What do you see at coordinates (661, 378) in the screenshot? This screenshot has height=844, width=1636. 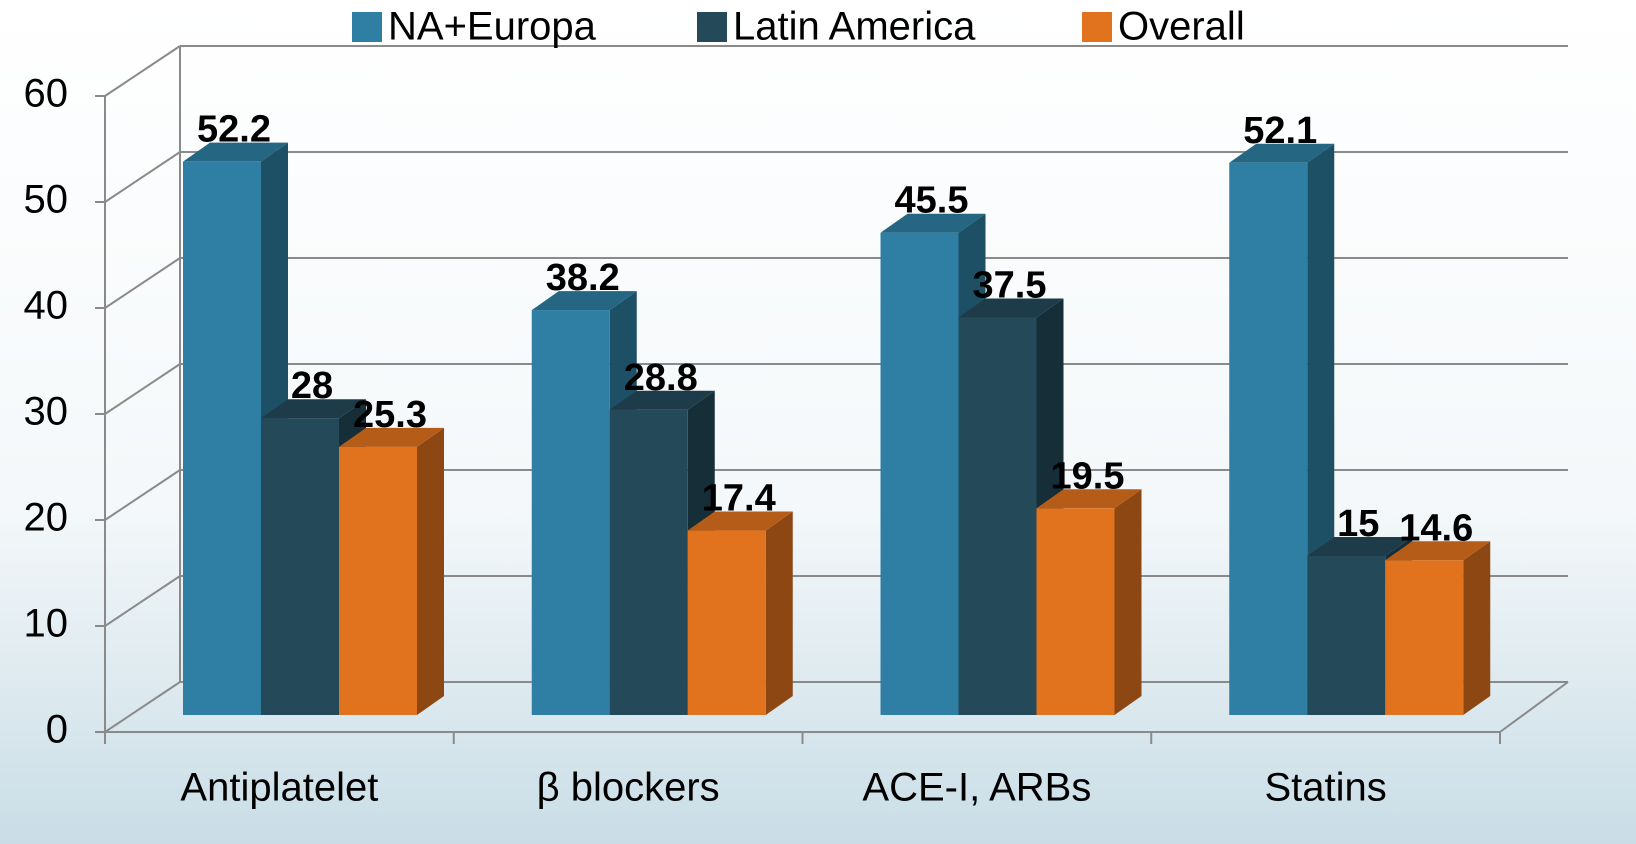 I see `data-label: 28.8` at bounding box center [661, 378].